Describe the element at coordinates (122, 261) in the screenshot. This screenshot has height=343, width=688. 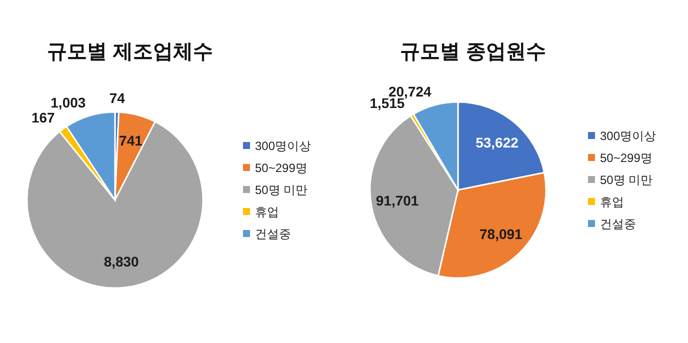
I see `data-label: 8,830` at that location.